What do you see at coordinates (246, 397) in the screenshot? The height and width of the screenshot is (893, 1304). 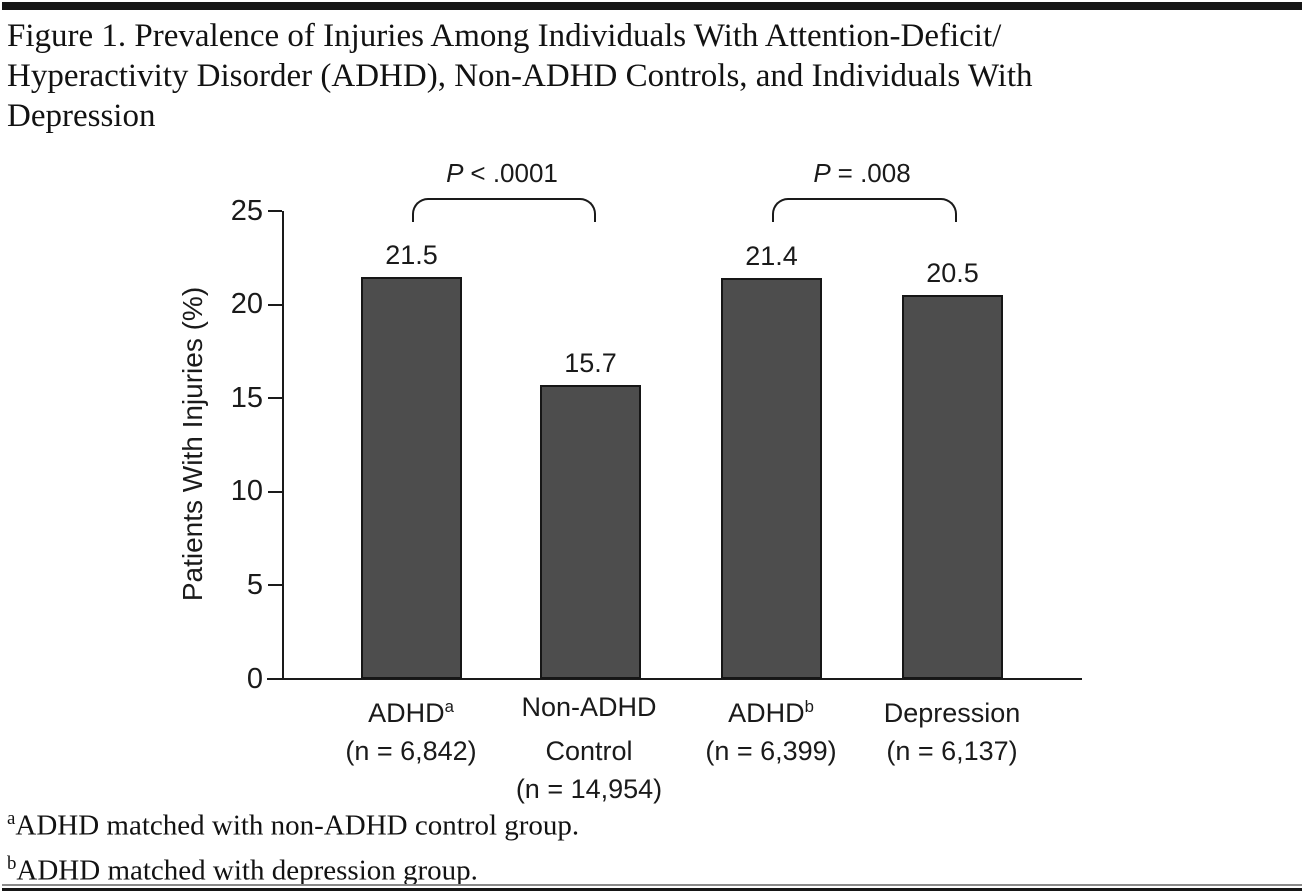 I see `y-tick-label: 15` at bounding box center [246, 397].